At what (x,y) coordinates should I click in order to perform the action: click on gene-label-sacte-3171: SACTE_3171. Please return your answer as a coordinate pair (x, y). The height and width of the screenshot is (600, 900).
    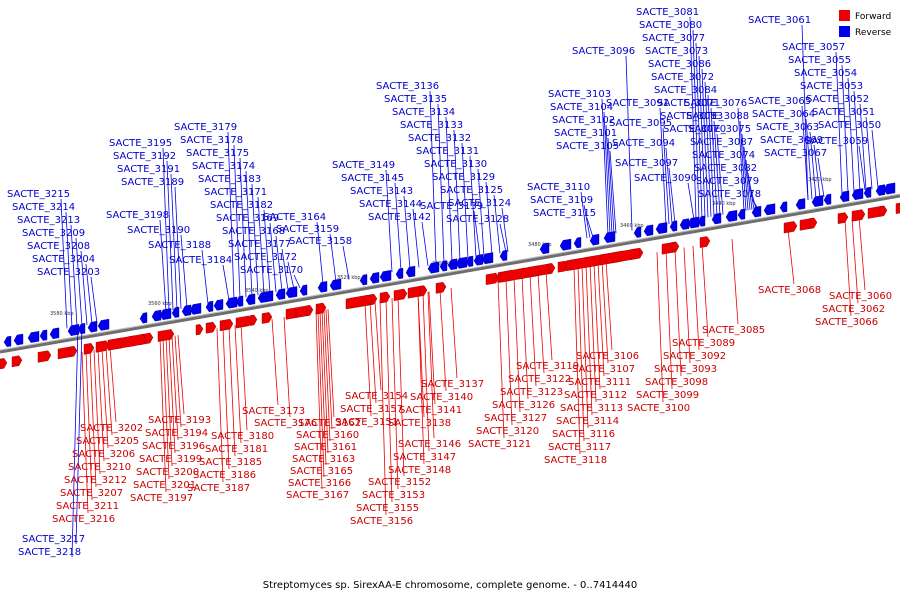
    Looking at the image, I should click on (235, 192).